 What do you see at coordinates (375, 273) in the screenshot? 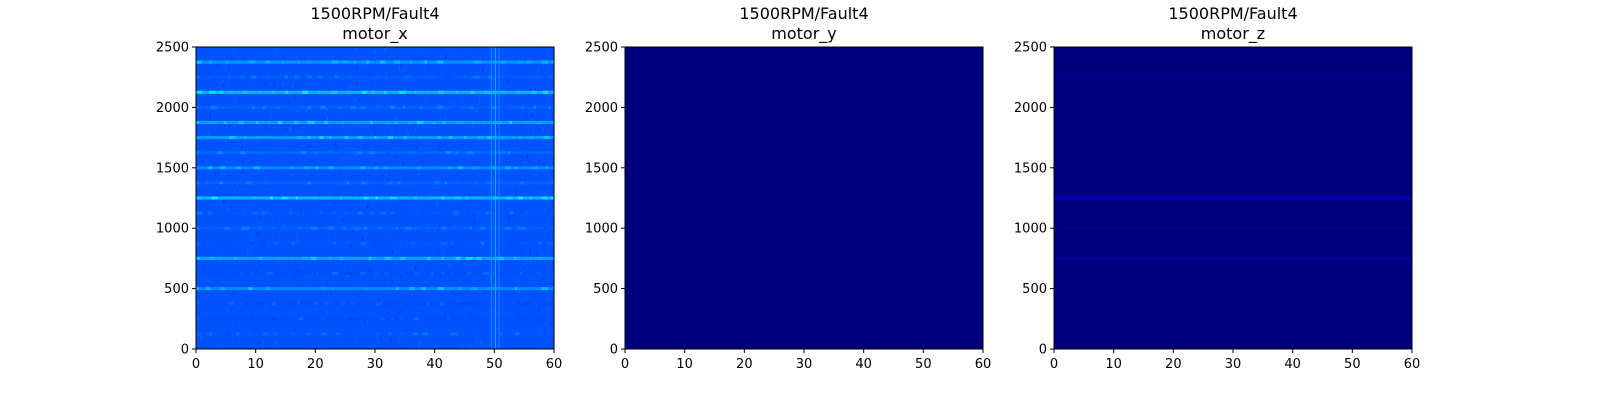
I see `harmonic-band` at bounding box center [375, 273].